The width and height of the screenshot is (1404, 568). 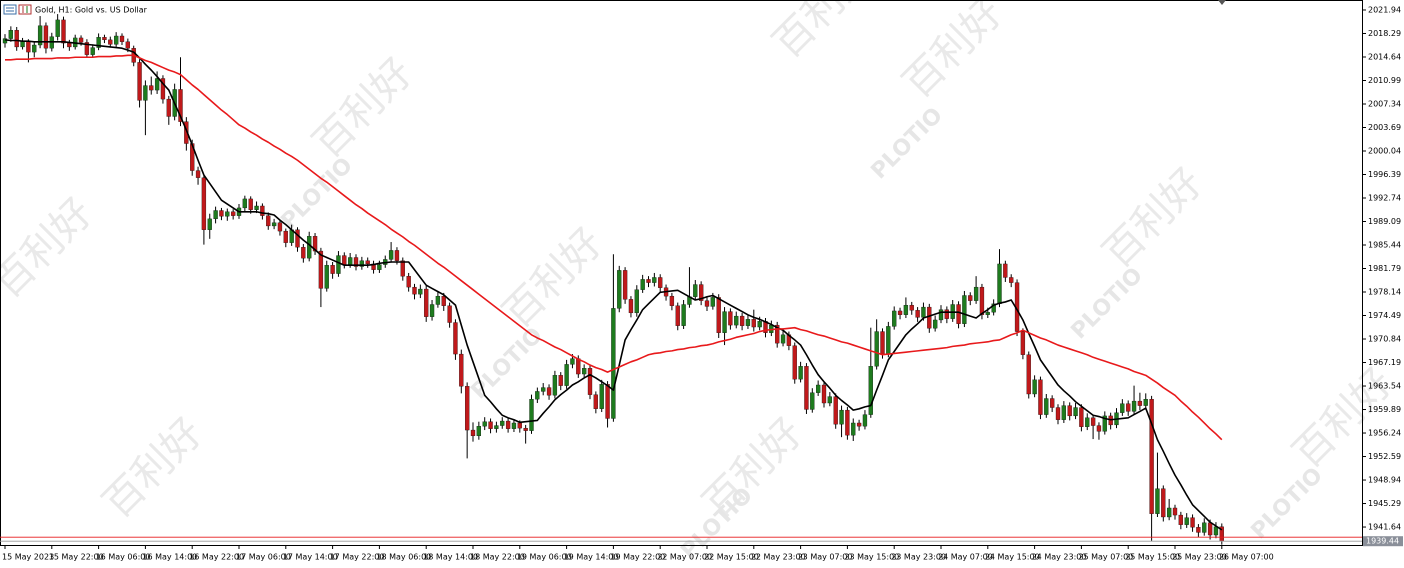 What do you see at coordinates (731, 557) in the screenshot?
I see `x-tick-label: 22 May 15:00` at bounding box center [731, 557].